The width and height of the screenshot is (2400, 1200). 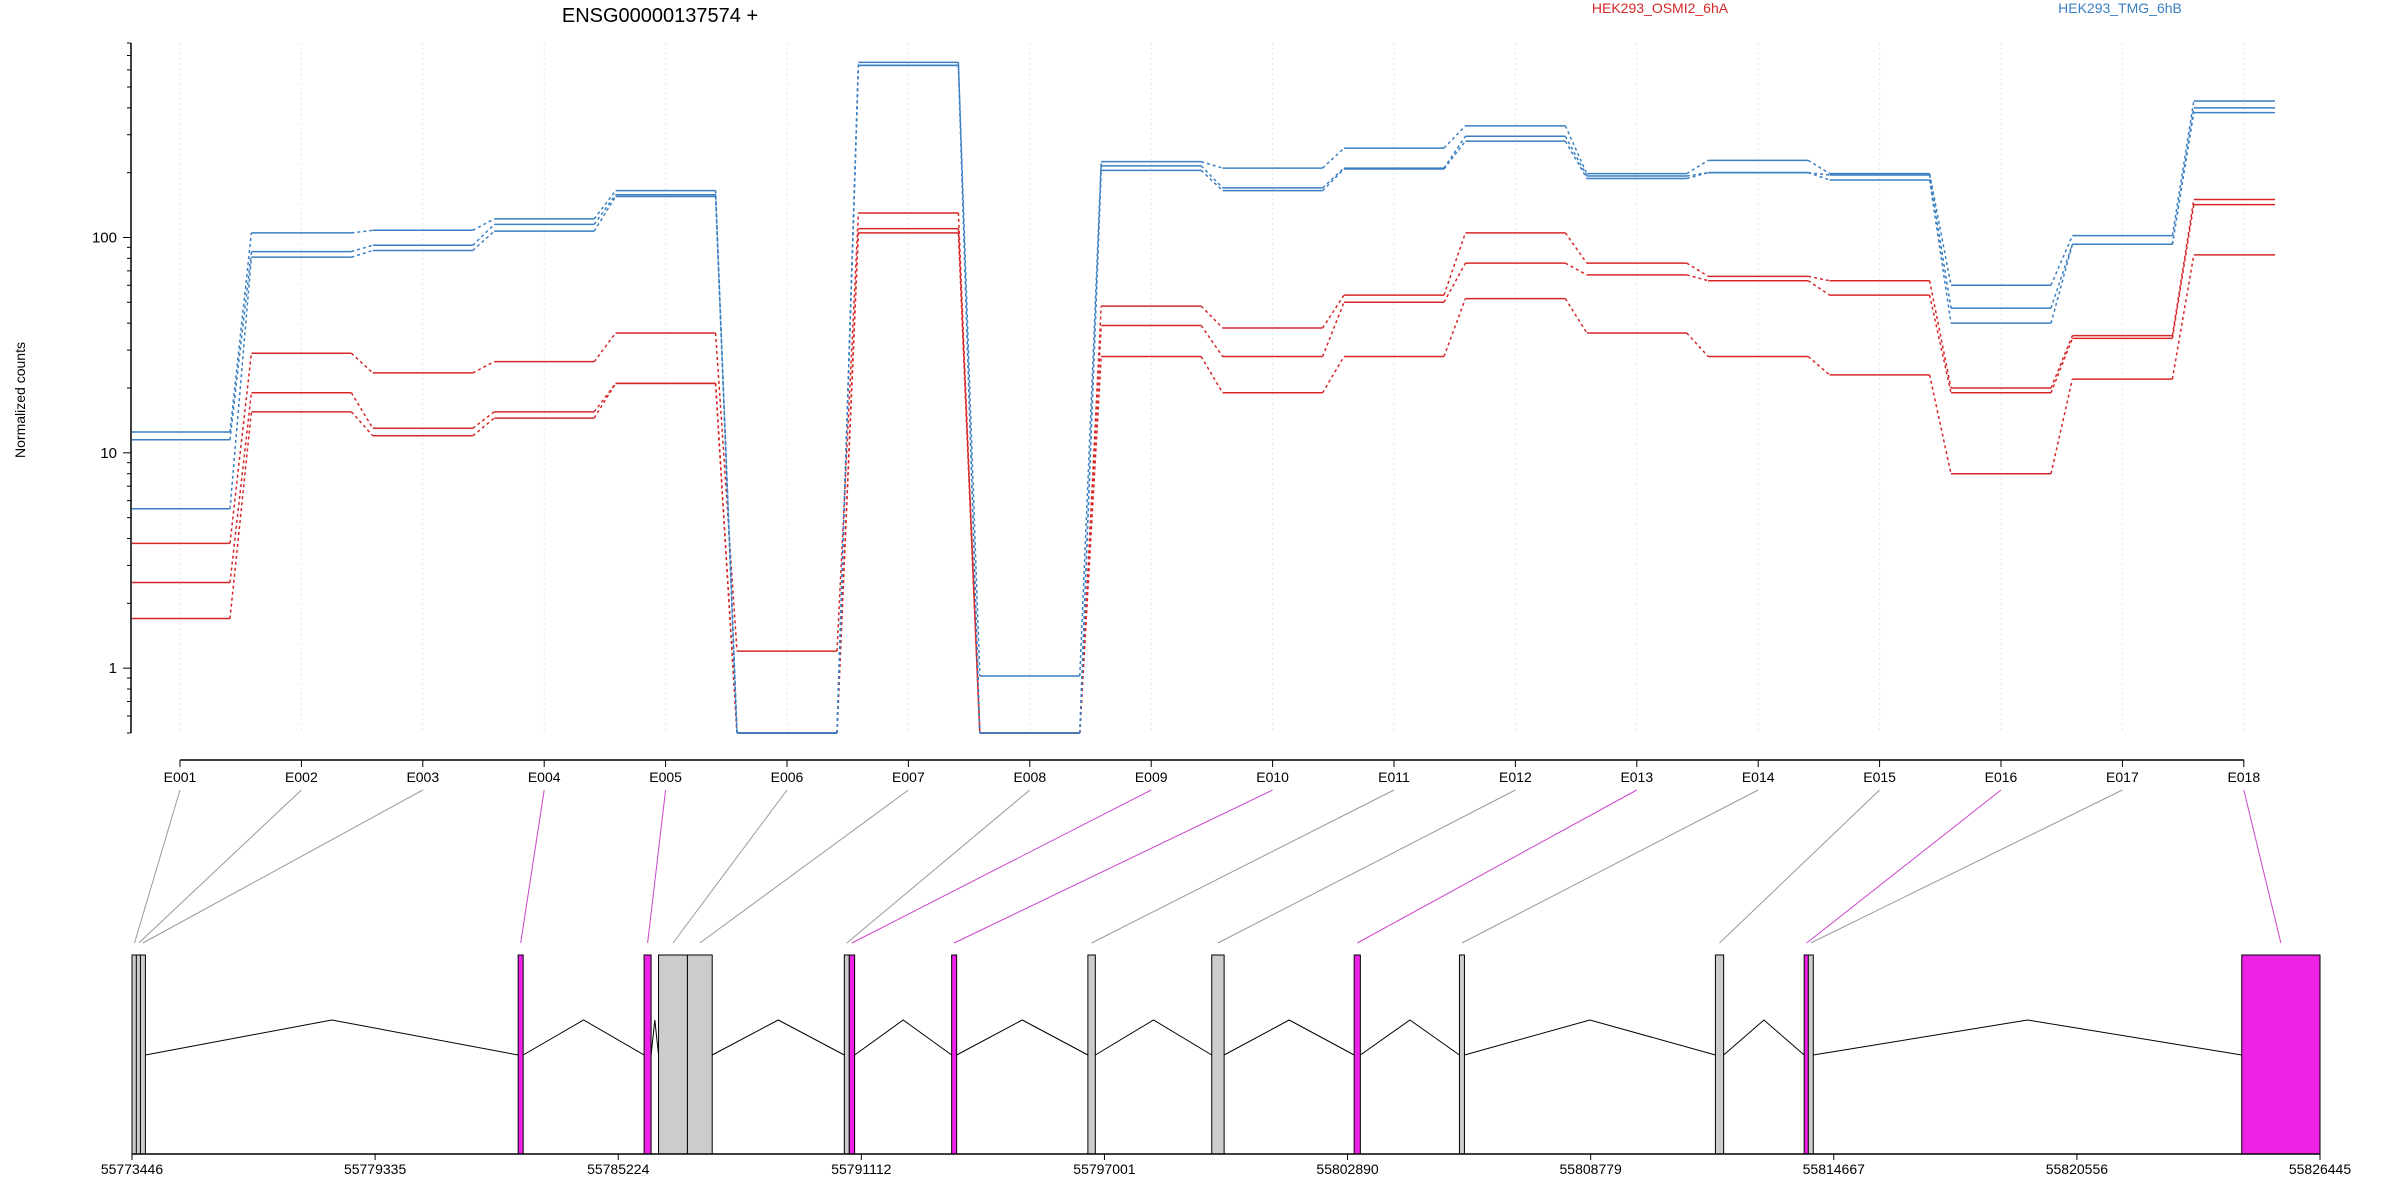 I want to click on exon-connector-E015, so click(x=1799, y=866).